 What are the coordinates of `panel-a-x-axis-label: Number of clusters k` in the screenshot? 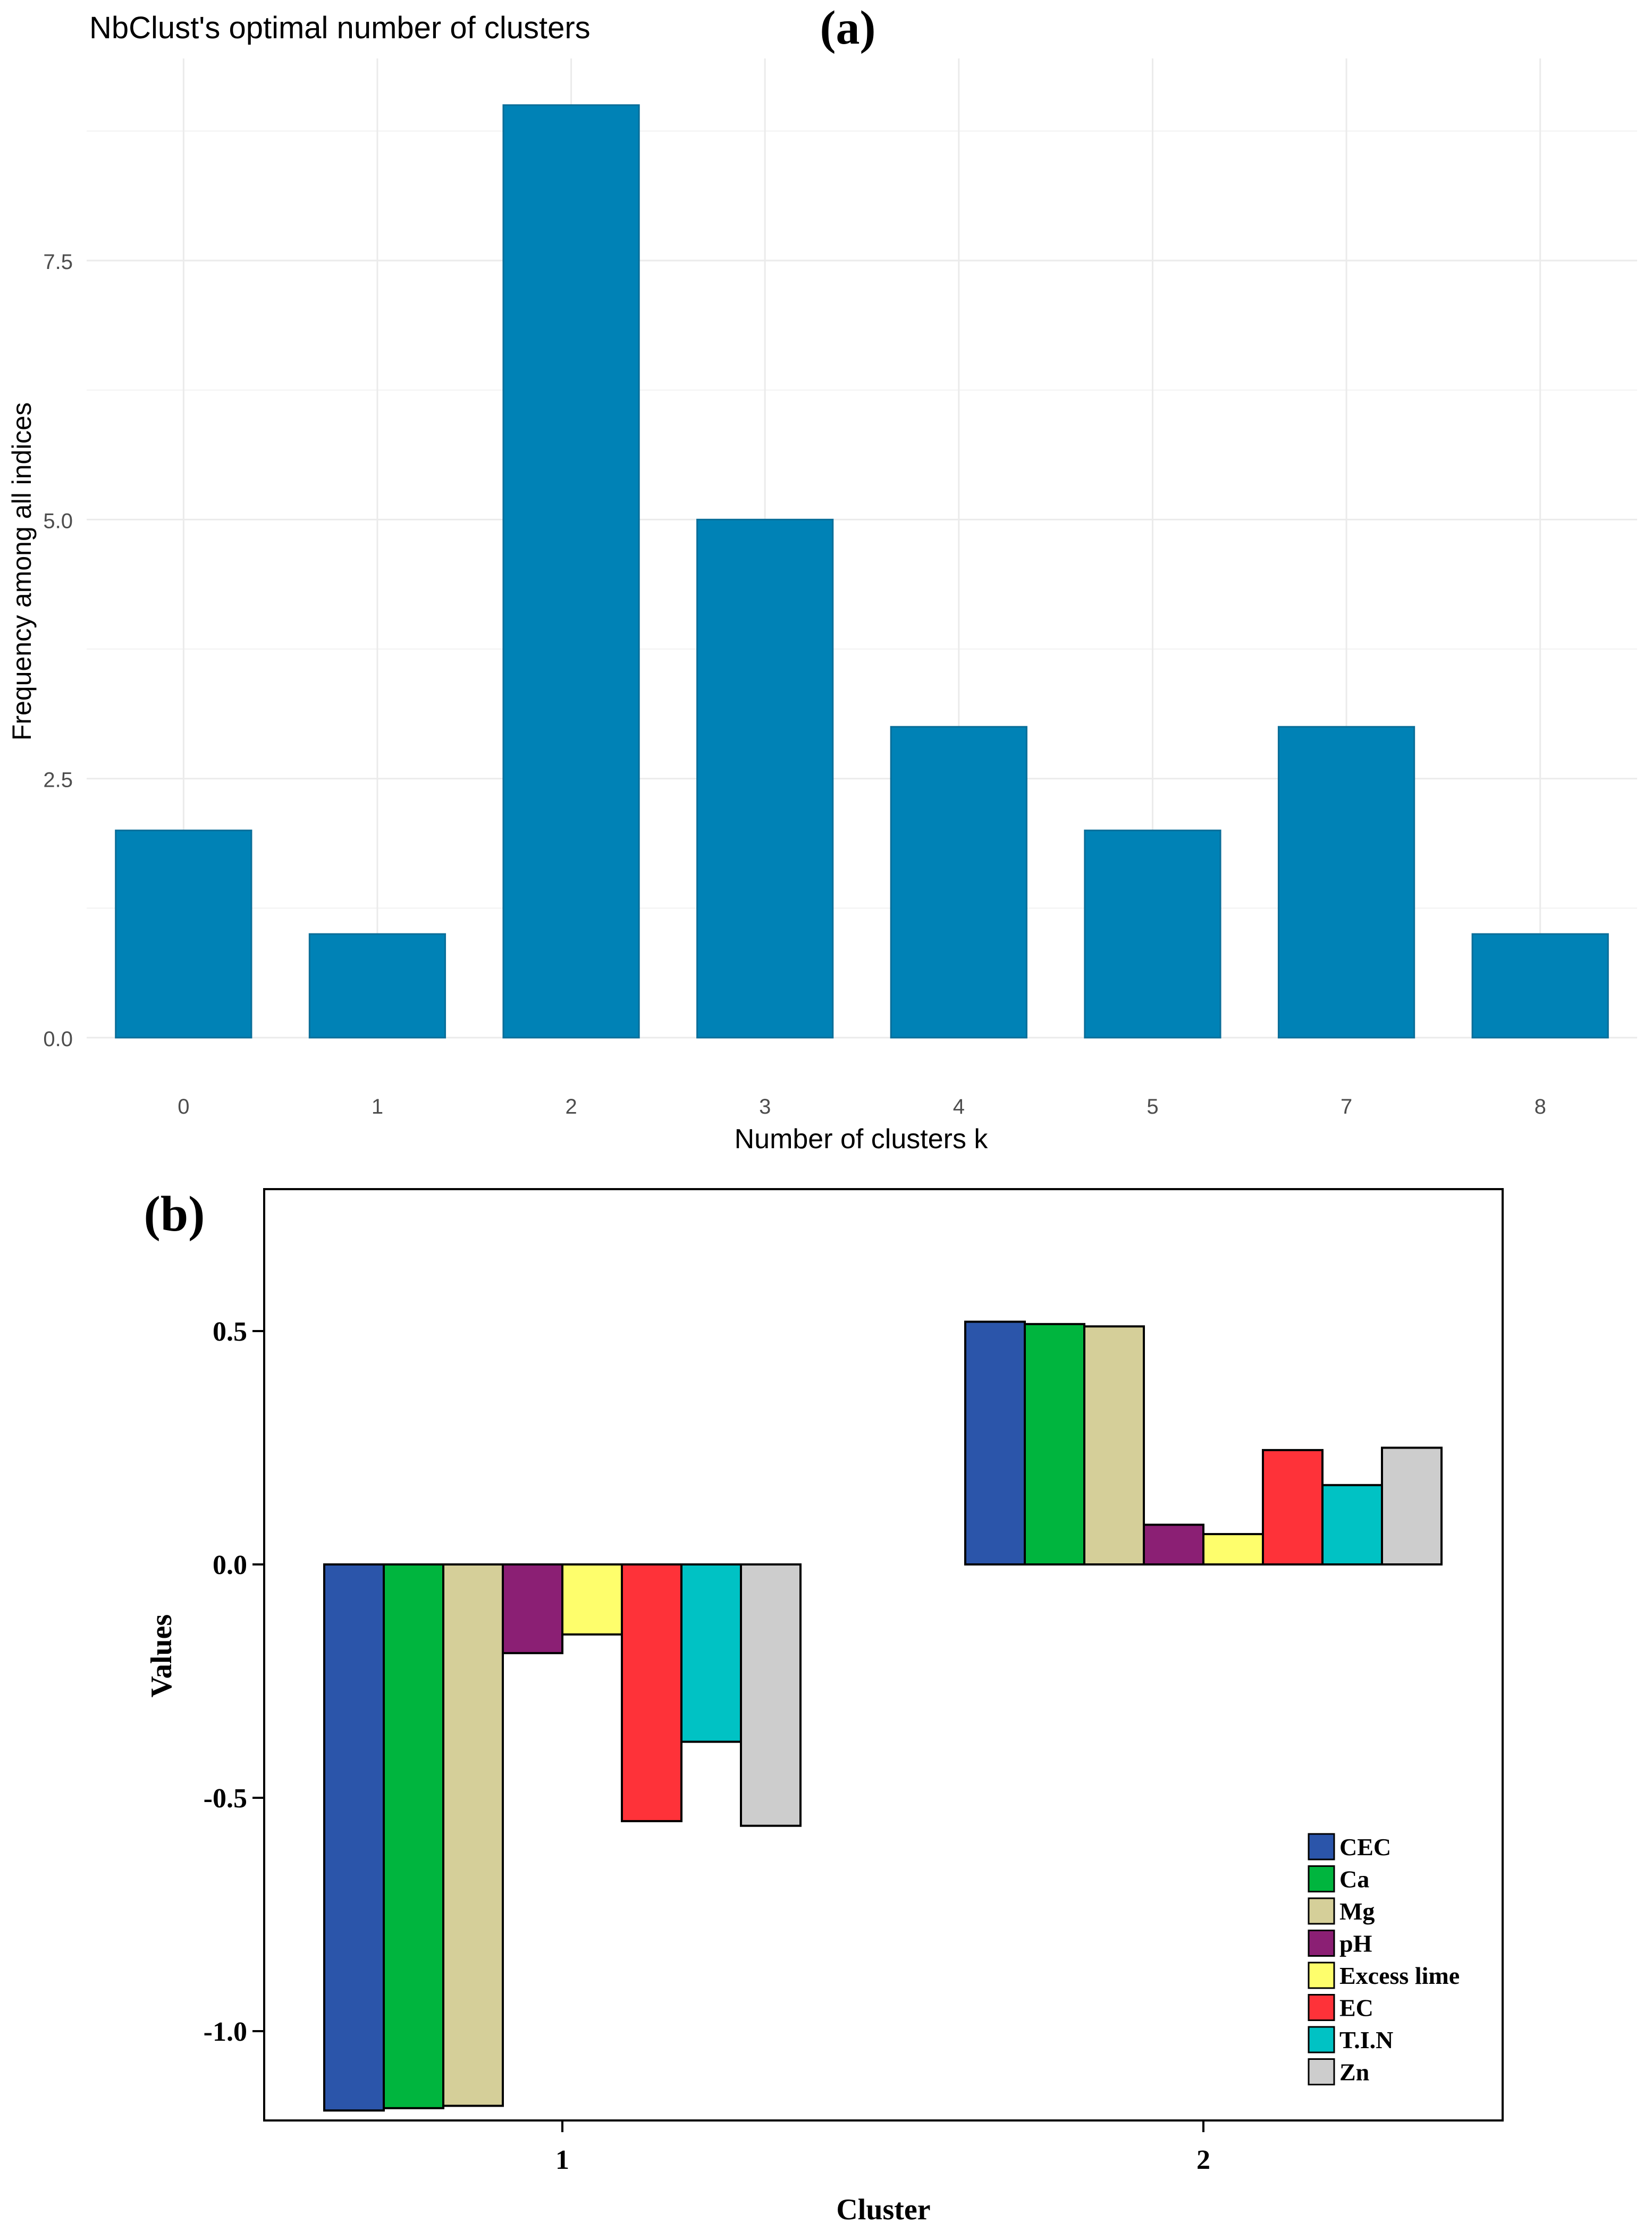 It's located at (862, 1139).